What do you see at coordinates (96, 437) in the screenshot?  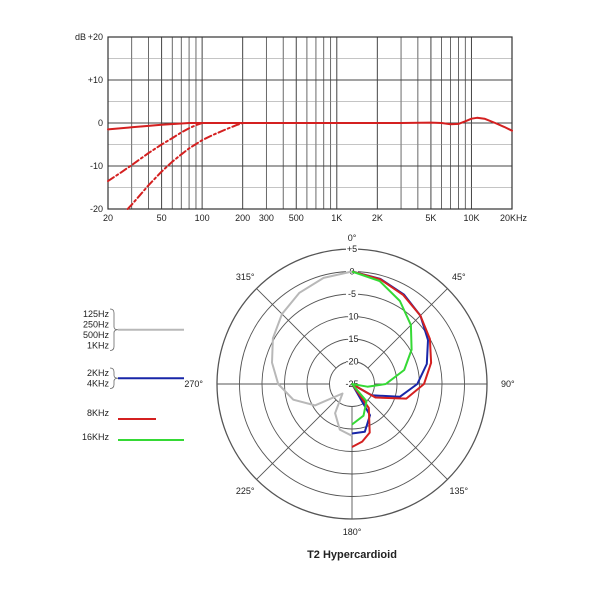 I see `legend-label: 16KHz` at bounding box center [96, 437].